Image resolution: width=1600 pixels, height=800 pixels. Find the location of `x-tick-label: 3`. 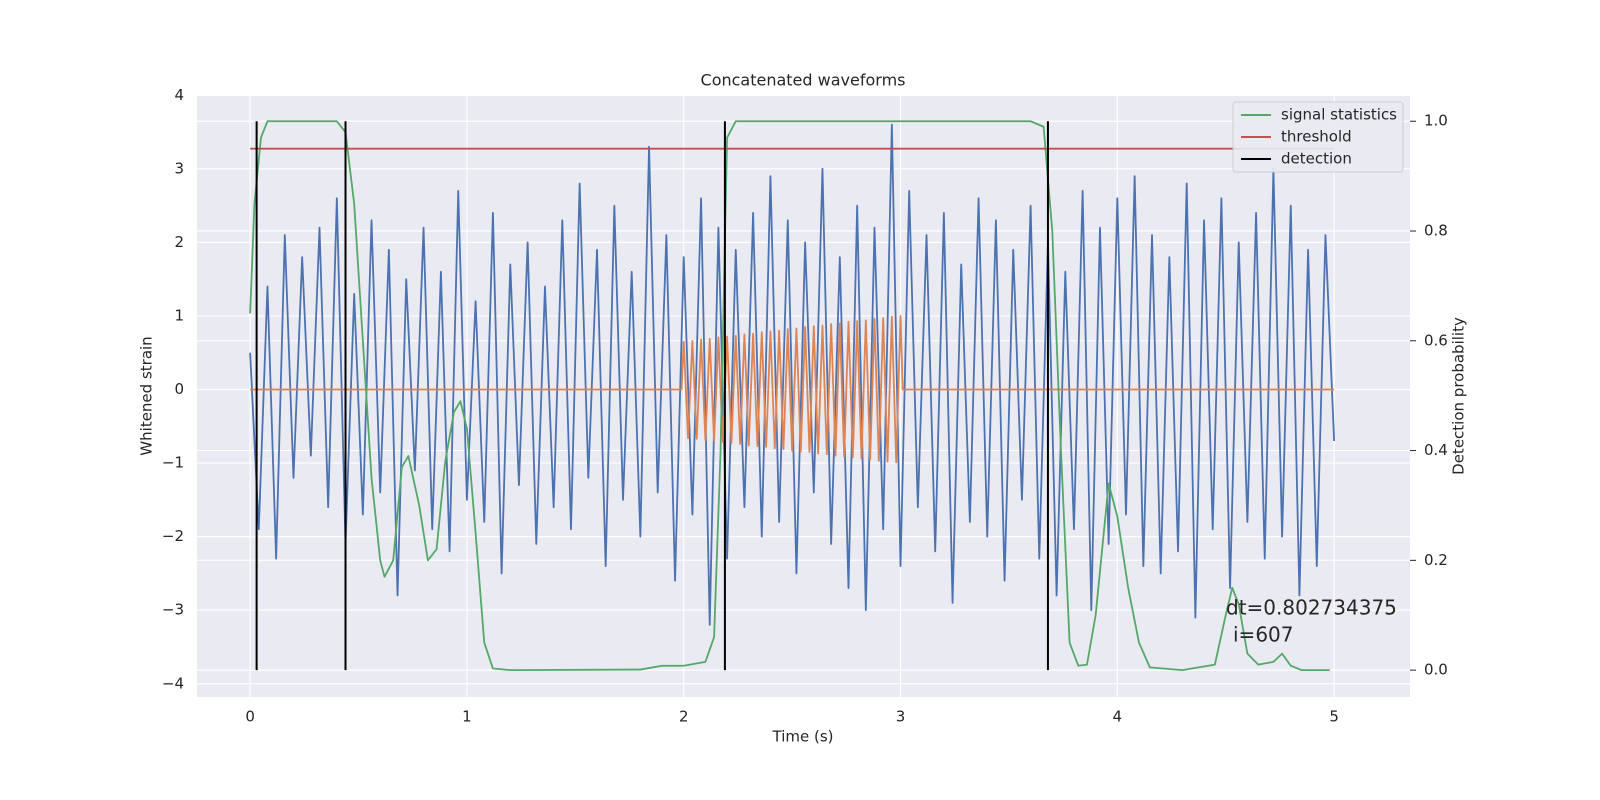

x-tick-label: 3 is located at coordinates (901, 717).